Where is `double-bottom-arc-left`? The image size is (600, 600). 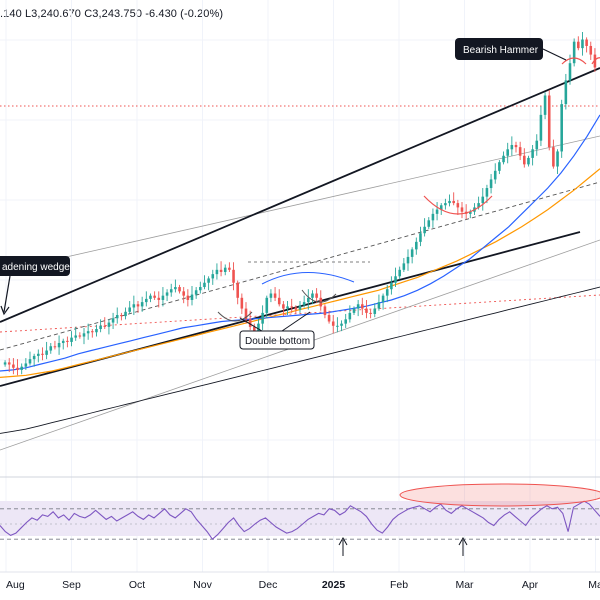
double-bottom-arc-left is located at coordinates (235, 316).